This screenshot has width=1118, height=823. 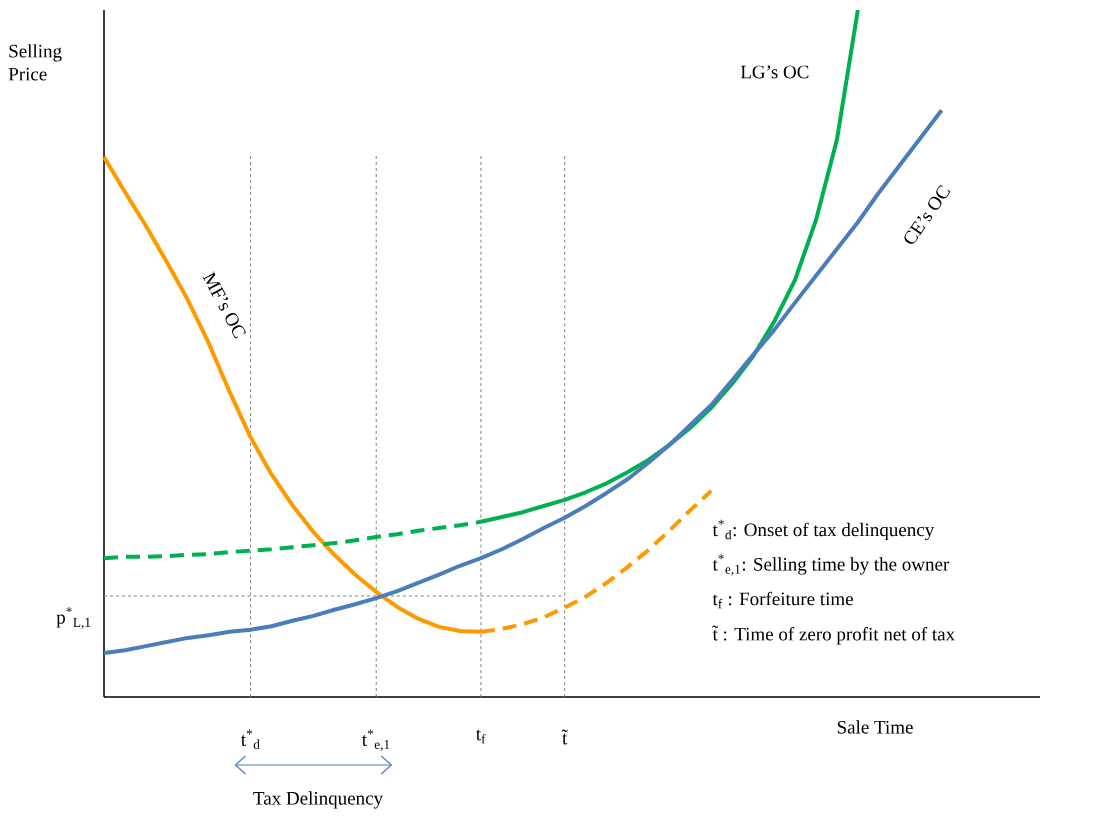 I want to click on x-tick-label: t$^{*}$d, so click(x=250, y=739).